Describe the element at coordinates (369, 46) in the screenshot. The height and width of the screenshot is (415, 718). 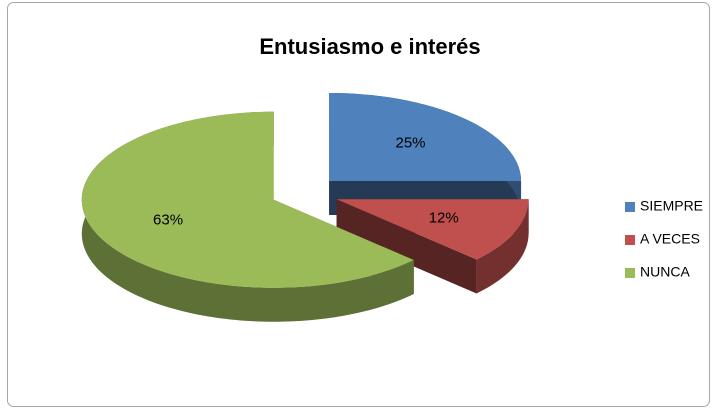
I see `chart-title: Entusiasmo e interés` at that location.